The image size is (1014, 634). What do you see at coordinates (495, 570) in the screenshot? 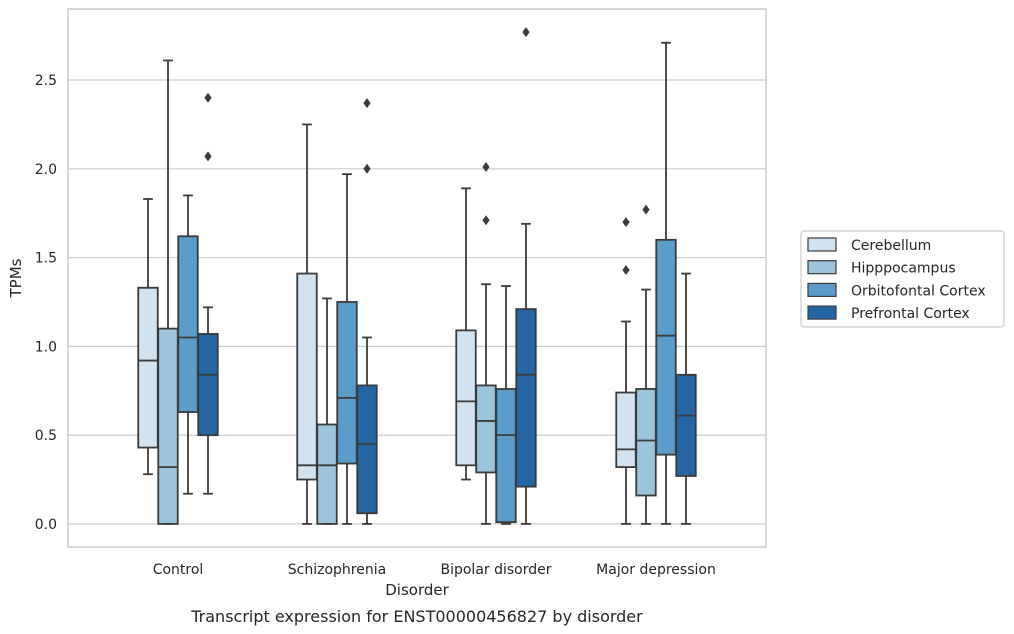
I see `x-tick-label: Bipolar disorder` at bounding box center [495, 570].